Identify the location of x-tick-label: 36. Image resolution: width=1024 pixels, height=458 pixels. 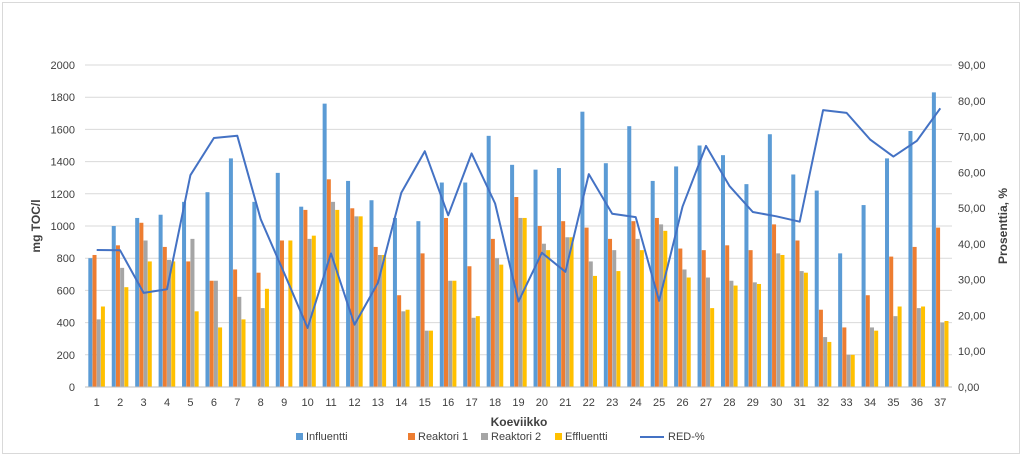
(917, 403).